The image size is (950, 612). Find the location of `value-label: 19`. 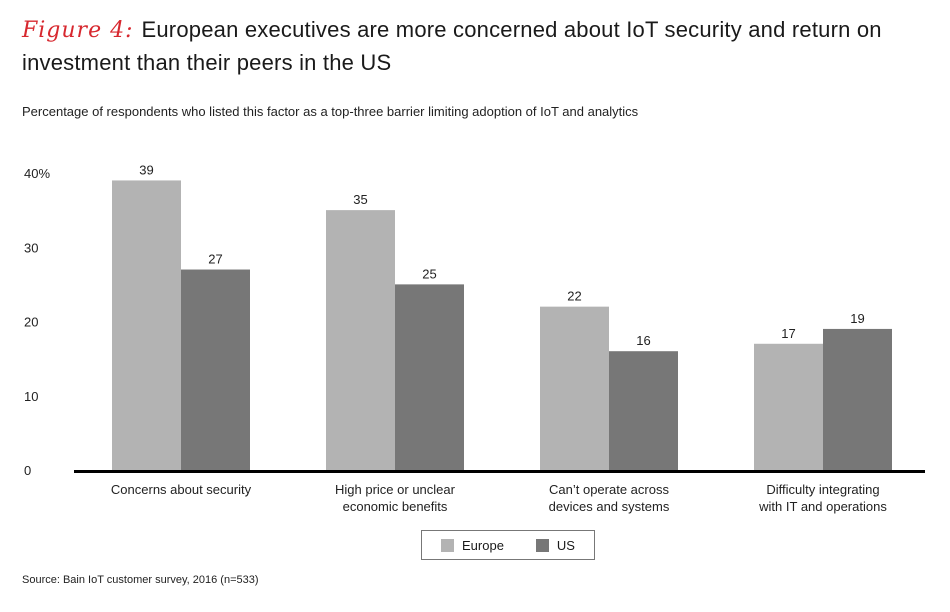

value-label: 19 is located at coordinates (857, 318).